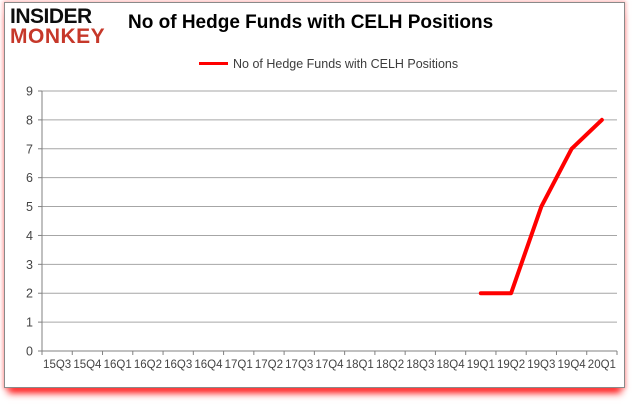 The image size is (637, 408). I want to click on svg-text: 7, so click(29, 149).